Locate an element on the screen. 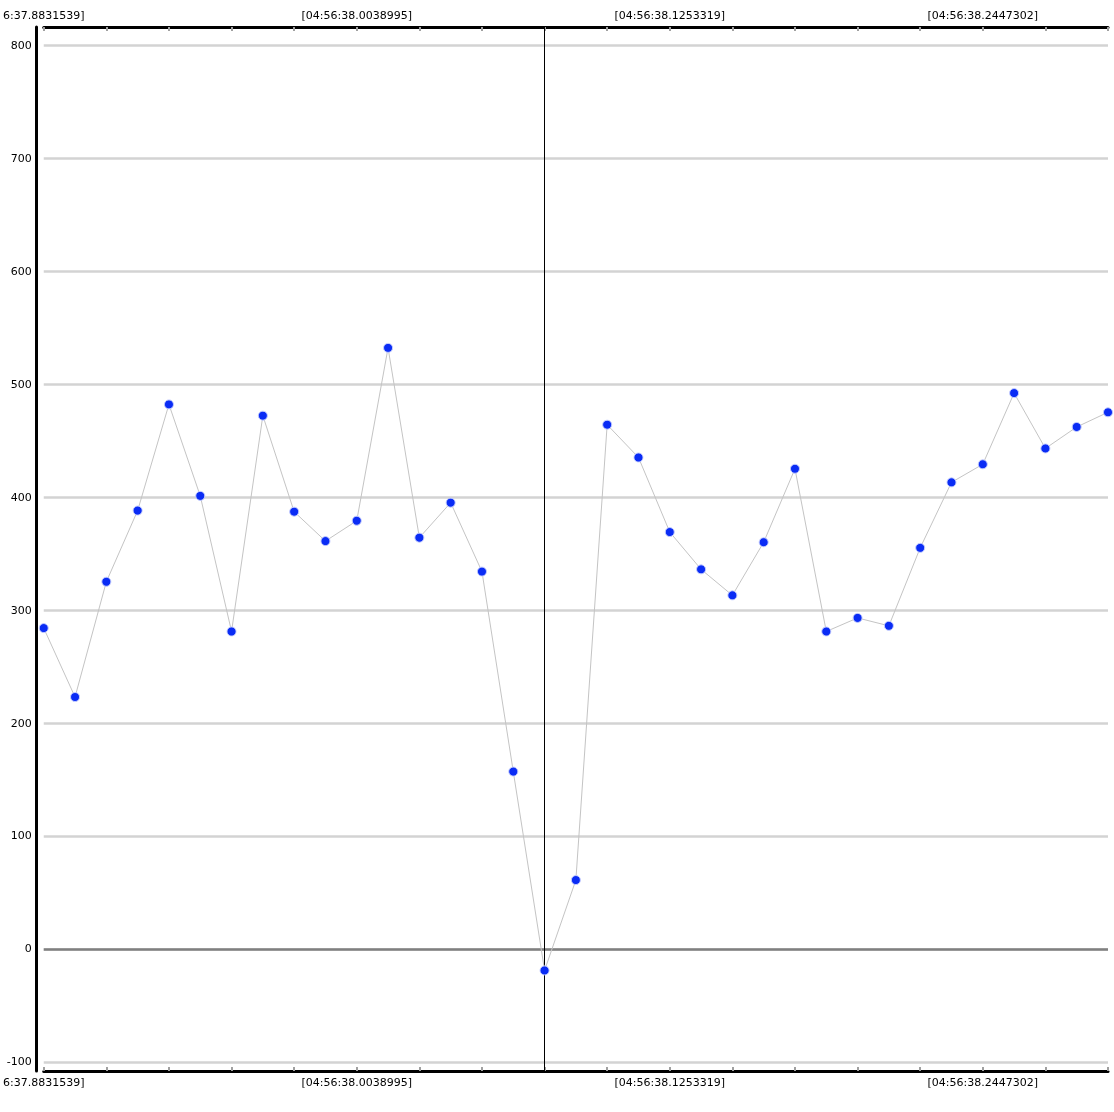 This screenshot has width=1114, height=1112. y-tick-label: 0 is located at coordinates (28, 949).